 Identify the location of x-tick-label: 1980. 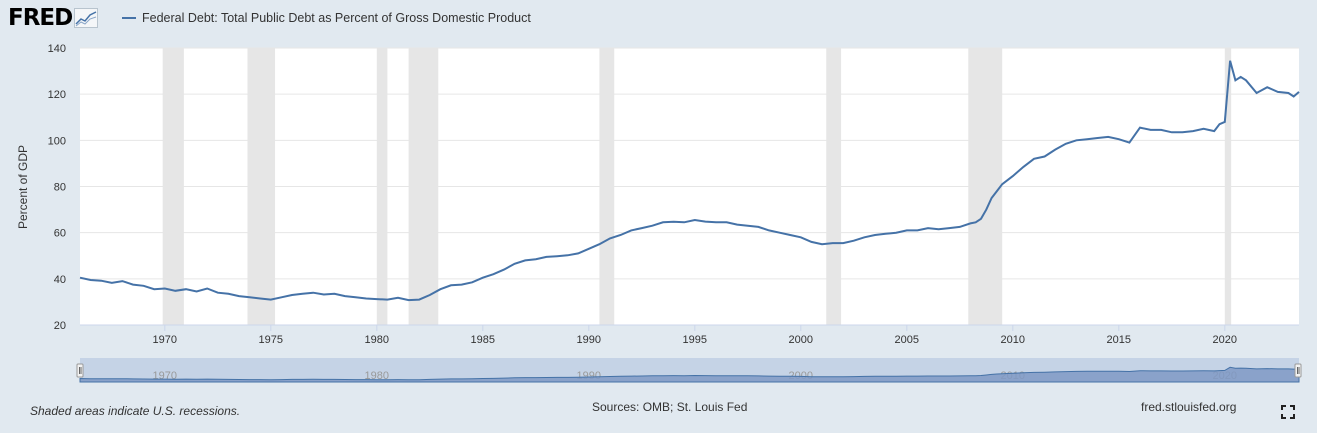
(377, 340).